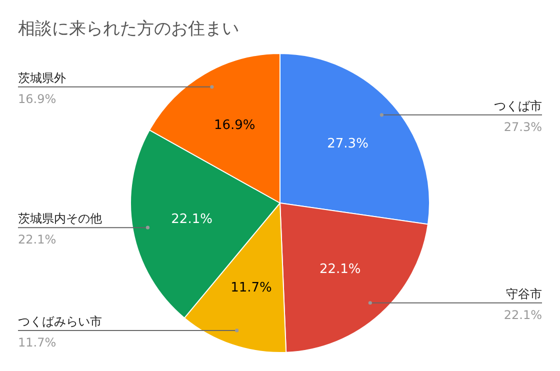 This screenshot has width=560, height=371. I want to click on slice-label: 茨城県内その他, so click(60, 219).